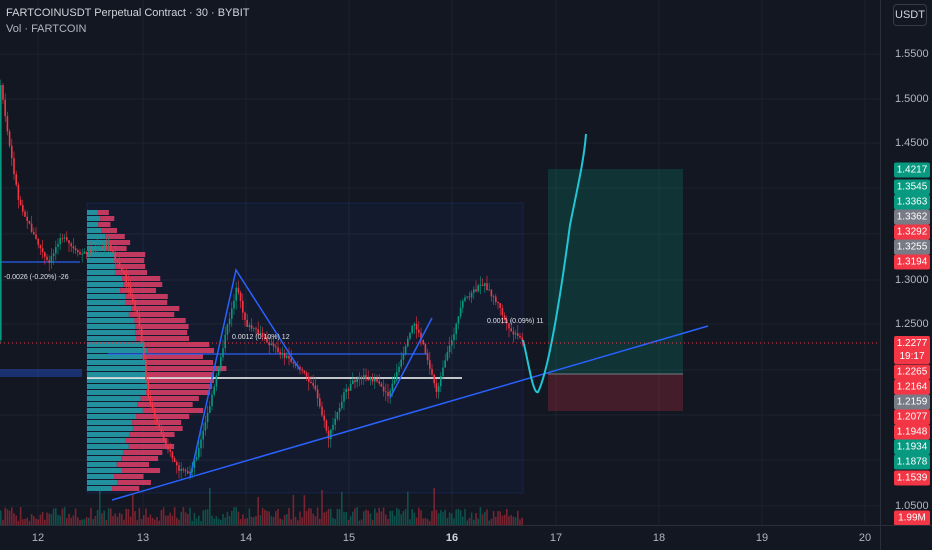  Describe the element at coordinates (912, 99) in the screenshot. I see `price-tick: 1.5000` at that location.